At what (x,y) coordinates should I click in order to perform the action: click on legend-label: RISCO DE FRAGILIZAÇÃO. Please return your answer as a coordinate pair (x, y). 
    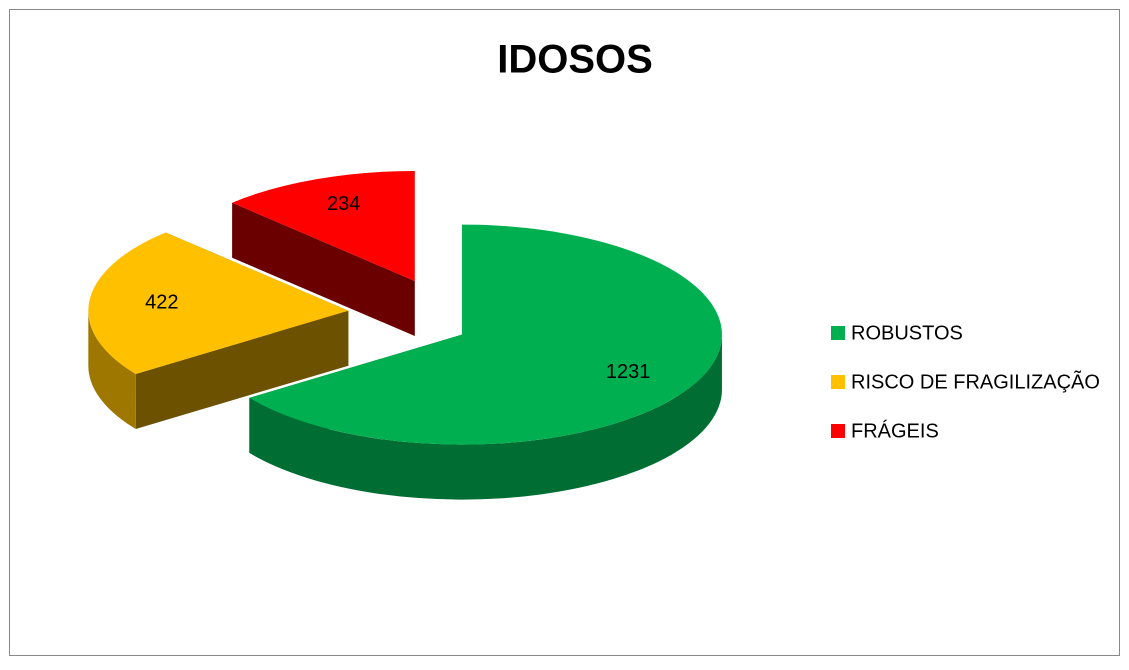
    Looking at the image, I should click on (975, 381).